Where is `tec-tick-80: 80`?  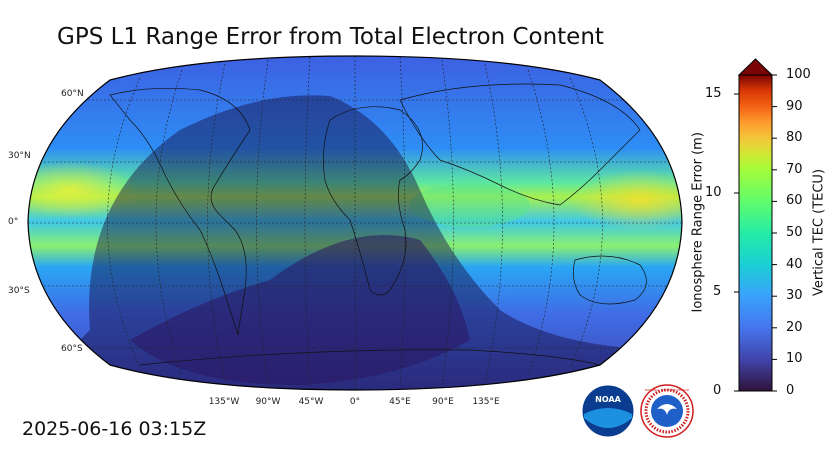 tec-tick-80: 80 is located at coordinates (794, 137).